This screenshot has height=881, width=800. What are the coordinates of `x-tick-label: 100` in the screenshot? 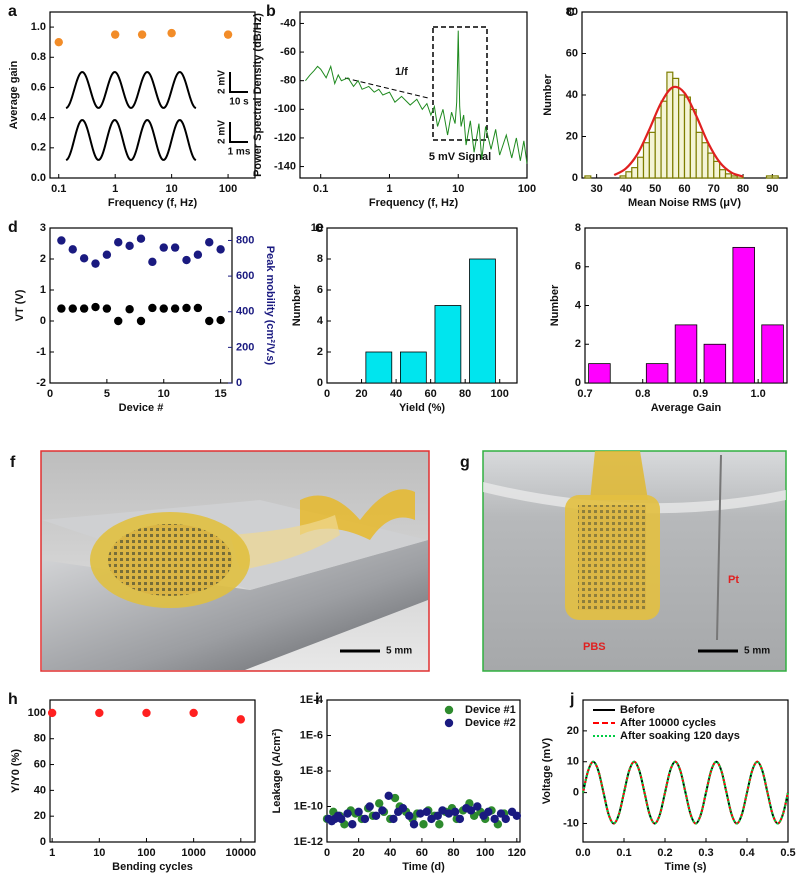 It's located at (500, 394).